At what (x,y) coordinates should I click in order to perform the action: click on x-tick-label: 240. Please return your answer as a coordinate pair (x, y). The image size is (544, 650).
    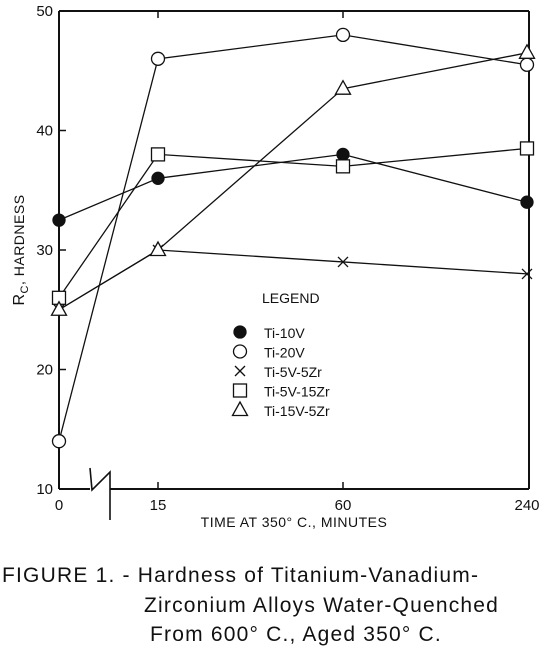
    Looking at the image, I should click on (526, 505).